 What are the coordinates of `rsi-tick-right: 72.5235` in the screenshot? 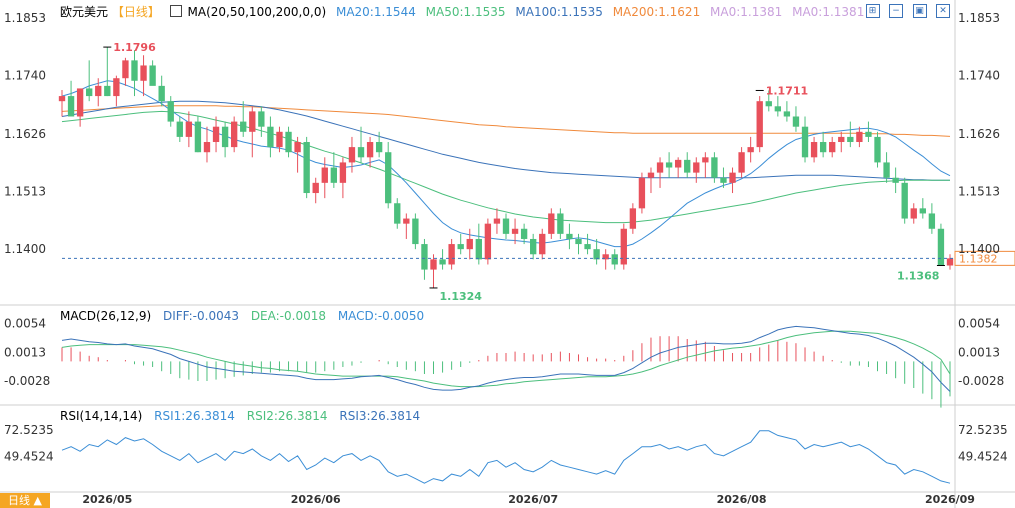 It's located at (983, 430).